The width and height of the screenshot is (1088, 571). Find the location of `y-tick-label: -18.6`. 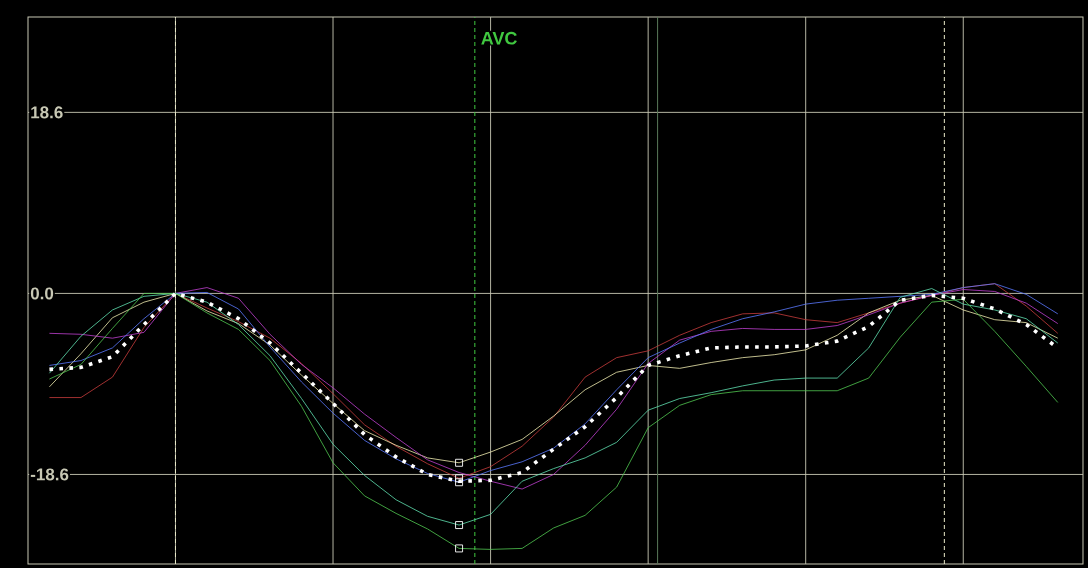

y-tick-label: -18.6 is located at coordinates (49, 474).